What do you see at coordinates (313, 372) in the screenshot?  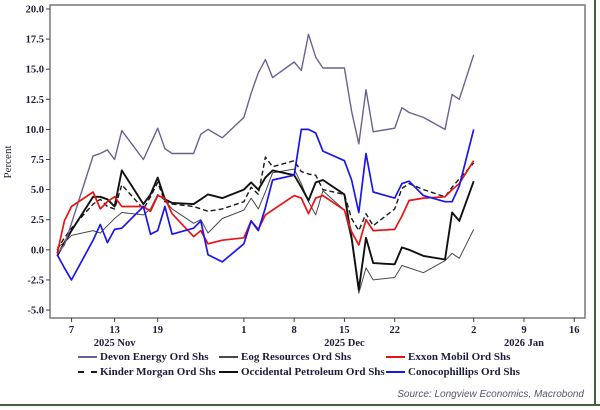 I see `legend-label-occidental-petroleum: Occidental Petroleum Ord Shs` at bounding box center [313, 372].